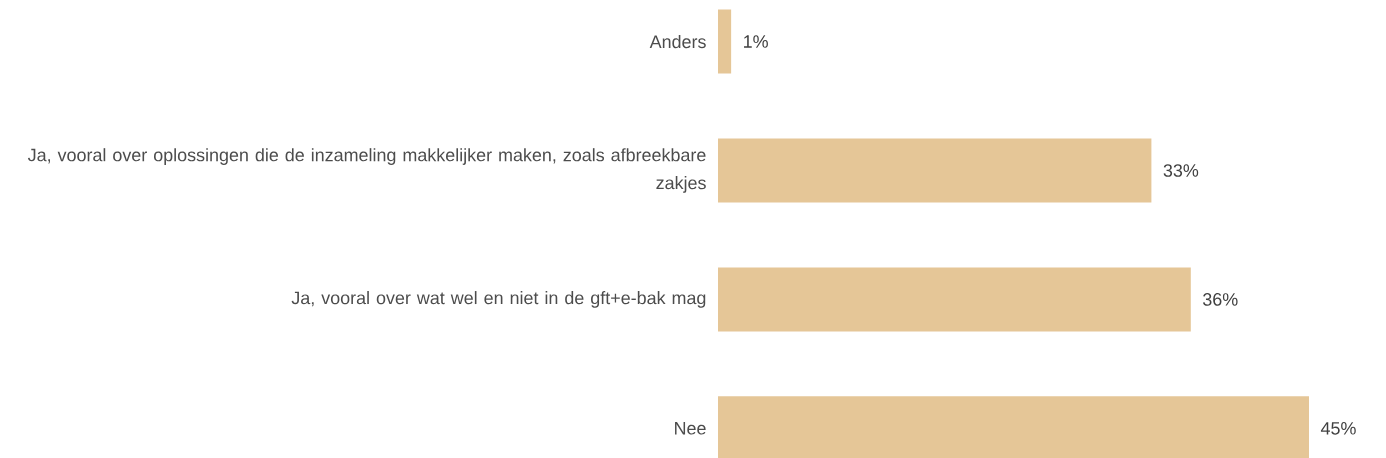  What do you see at coordinates (1338, 428) in the screenshot?
I see `data-label: 45%` at bounding box center [1338, 428].